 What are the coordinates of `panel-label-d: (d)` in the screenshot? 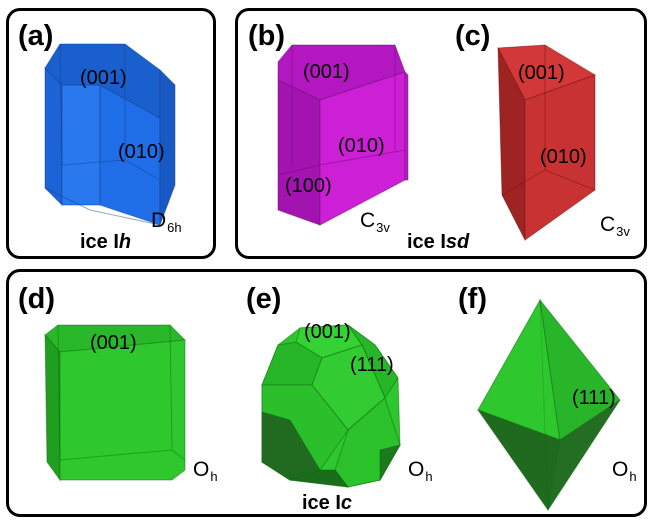 It's located at (37, 299).